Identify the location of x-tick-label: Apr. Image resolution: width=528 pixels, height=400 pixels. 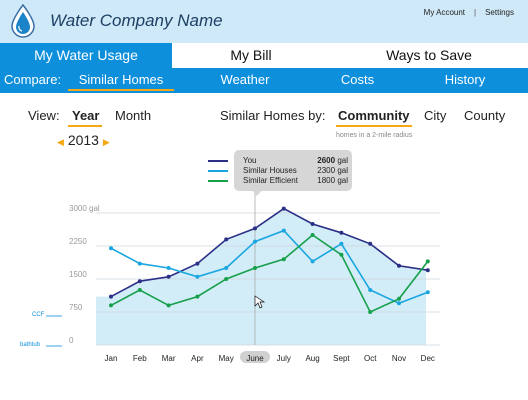
(197, 358).